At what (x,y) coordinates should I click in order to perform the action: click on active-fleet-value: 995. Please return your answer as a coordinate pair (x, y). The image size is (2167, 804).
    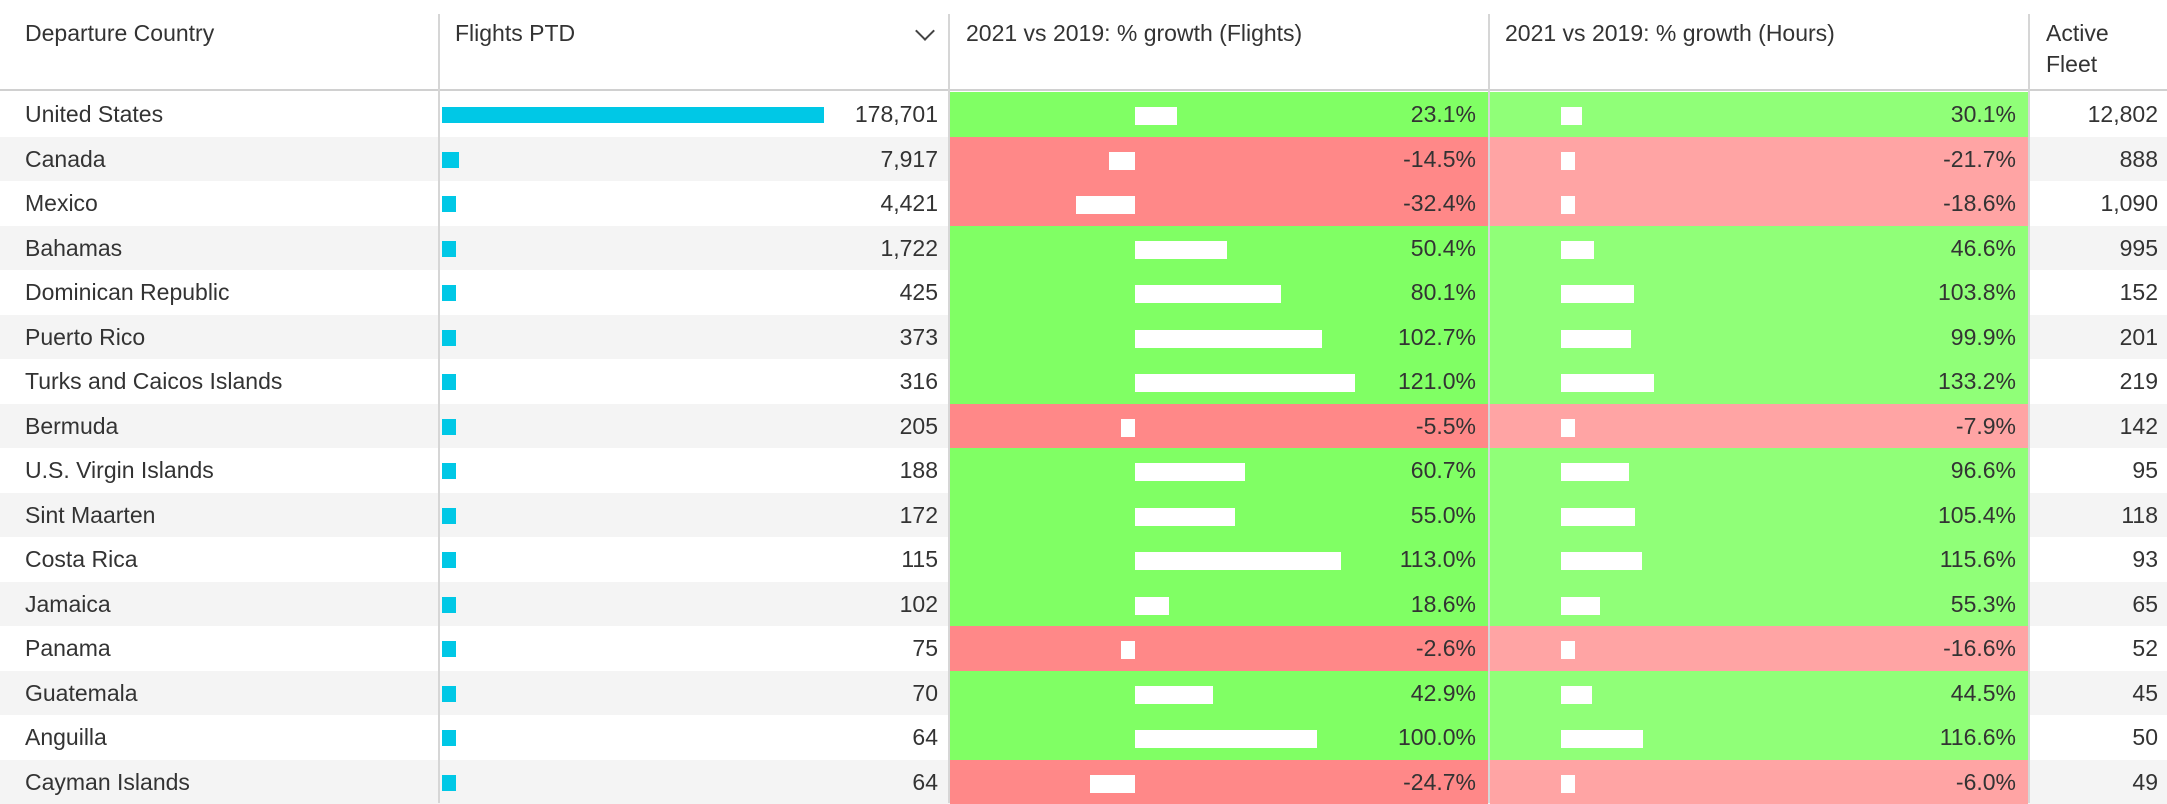
    Looking at the image, I should click on (2094, 248).